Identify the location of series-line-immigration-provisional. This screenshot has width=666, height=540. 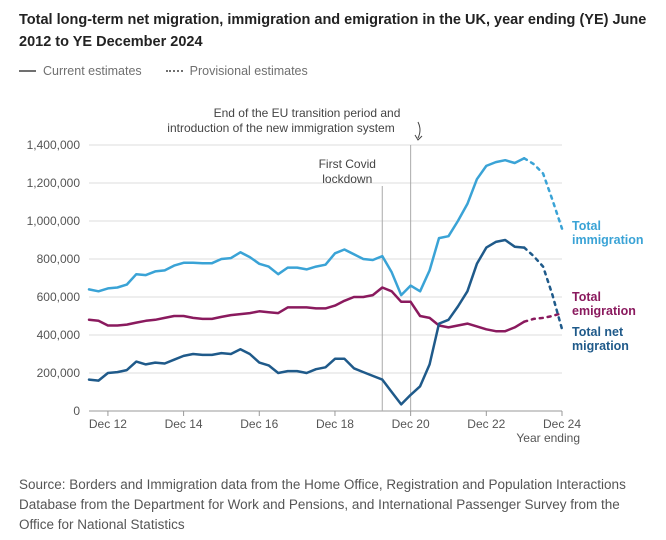
(543, 193).